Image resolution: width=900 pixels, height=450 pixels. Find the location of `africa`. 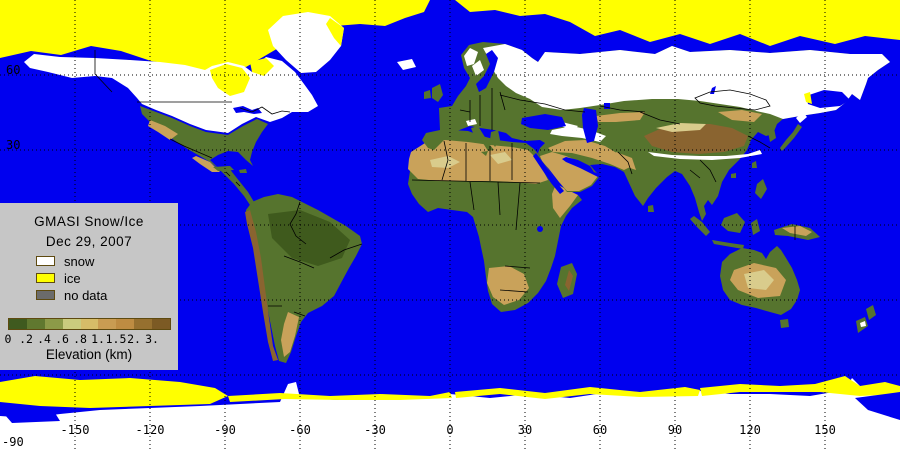

africa is located at coordinates (495, 221).